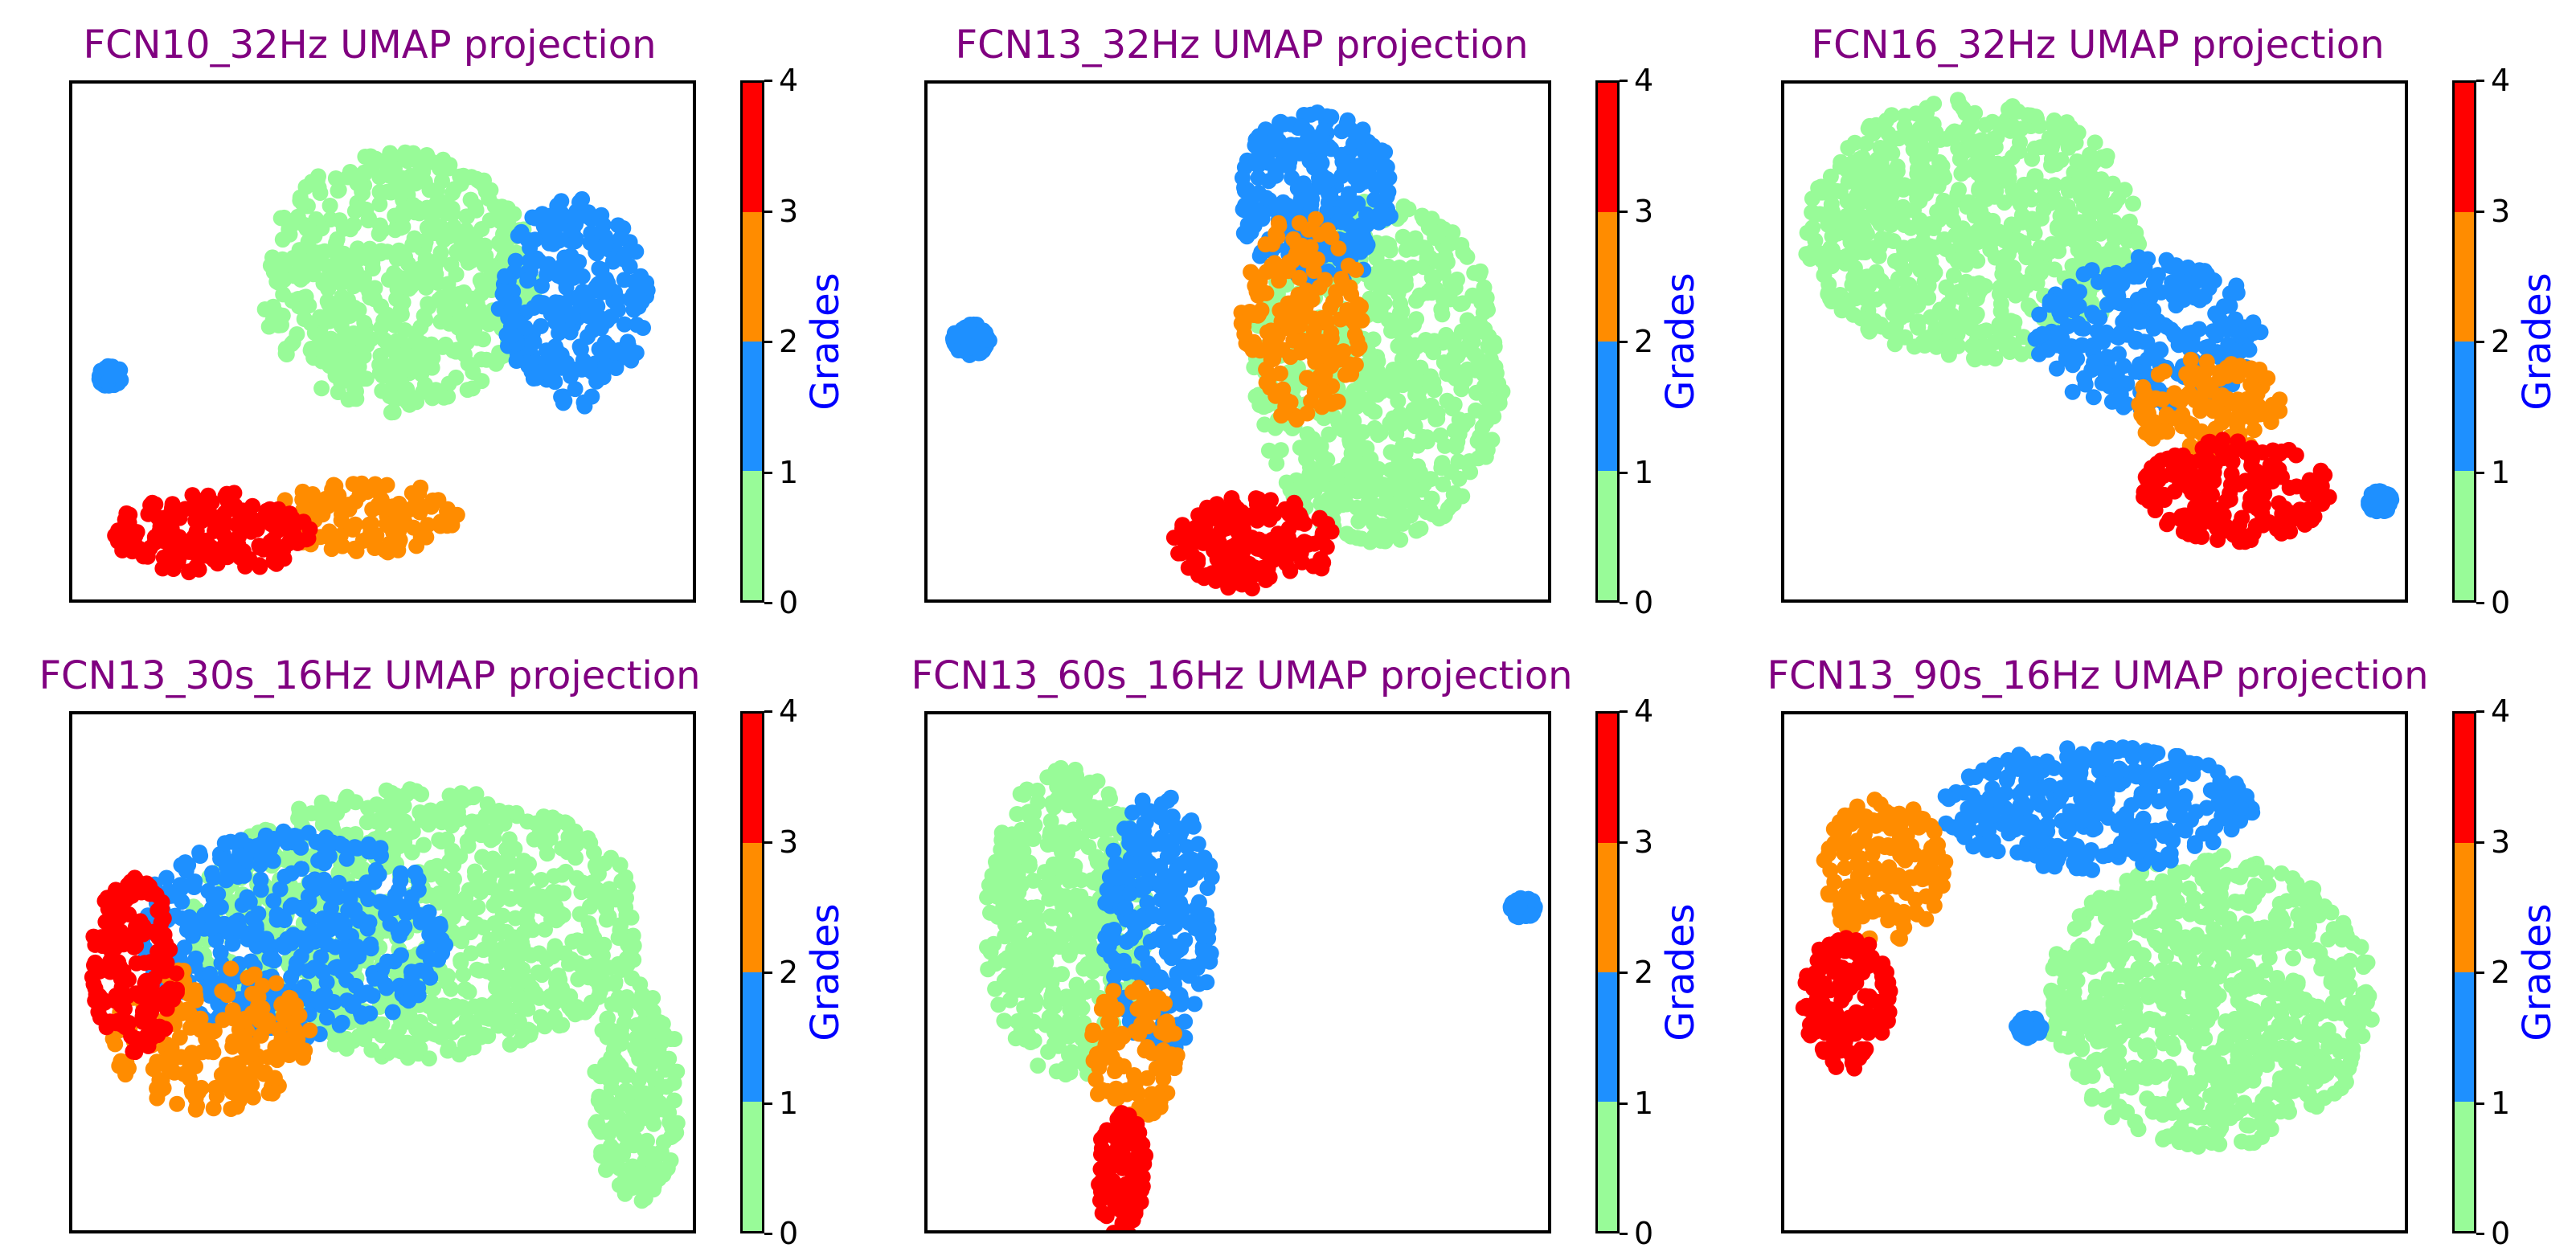  Describe the element at coordinates (789, 472) in the screenshot. I see `colorbar-tick-label: 1` at that location.